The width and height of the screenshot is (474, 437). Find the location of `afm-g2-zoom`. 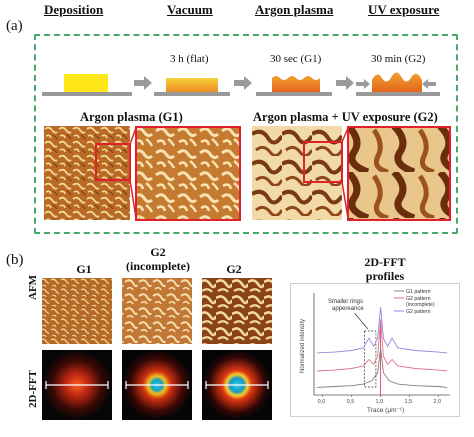

afm-g2-zoom is located at coordinates (399, 173).